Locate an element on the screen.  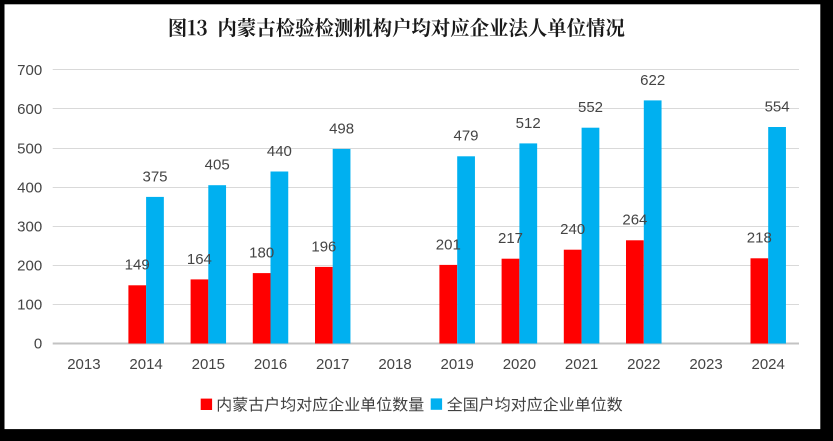
svg-text: 2015 is located at coordinates (208, 364).